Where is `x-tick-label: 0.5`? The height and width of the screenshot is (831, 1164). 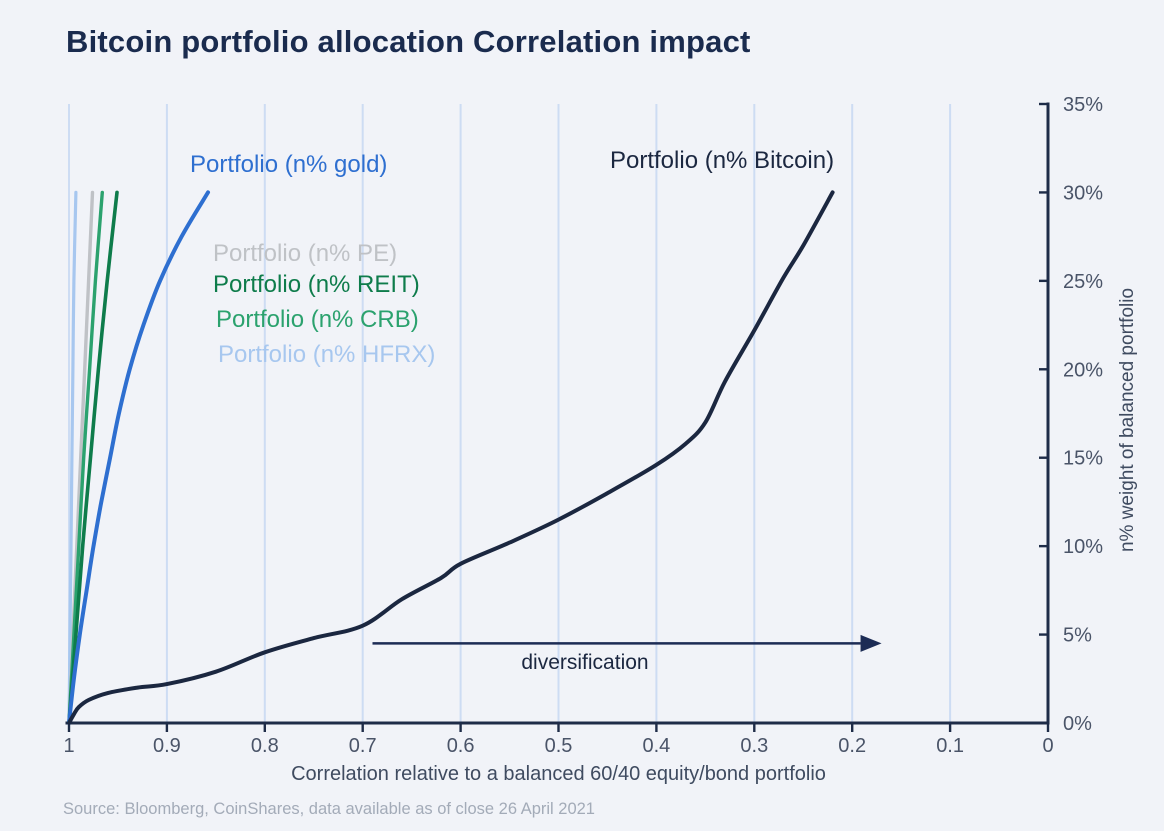 x-tick-label: 0.5 is located at coordinates (559, 746).